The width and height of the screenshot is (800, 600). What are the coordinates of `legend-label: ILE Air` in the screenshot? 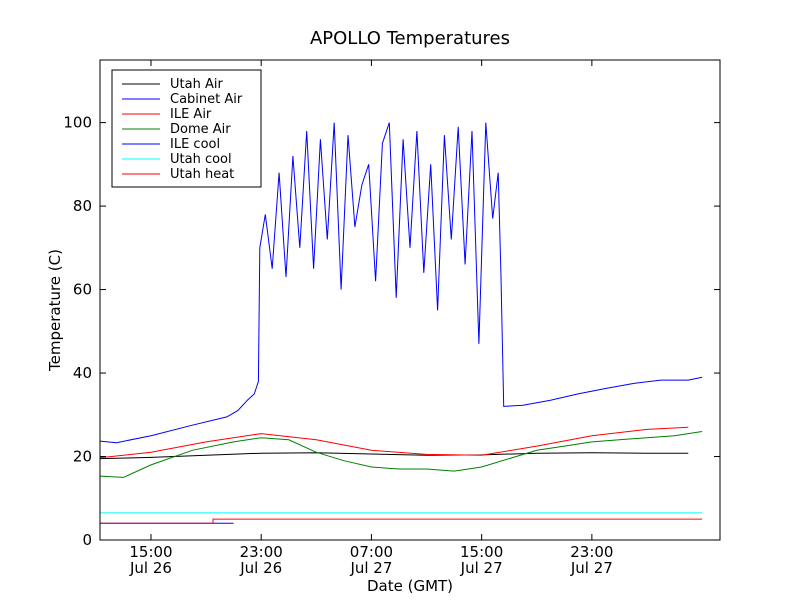 It's located at (191, 114).